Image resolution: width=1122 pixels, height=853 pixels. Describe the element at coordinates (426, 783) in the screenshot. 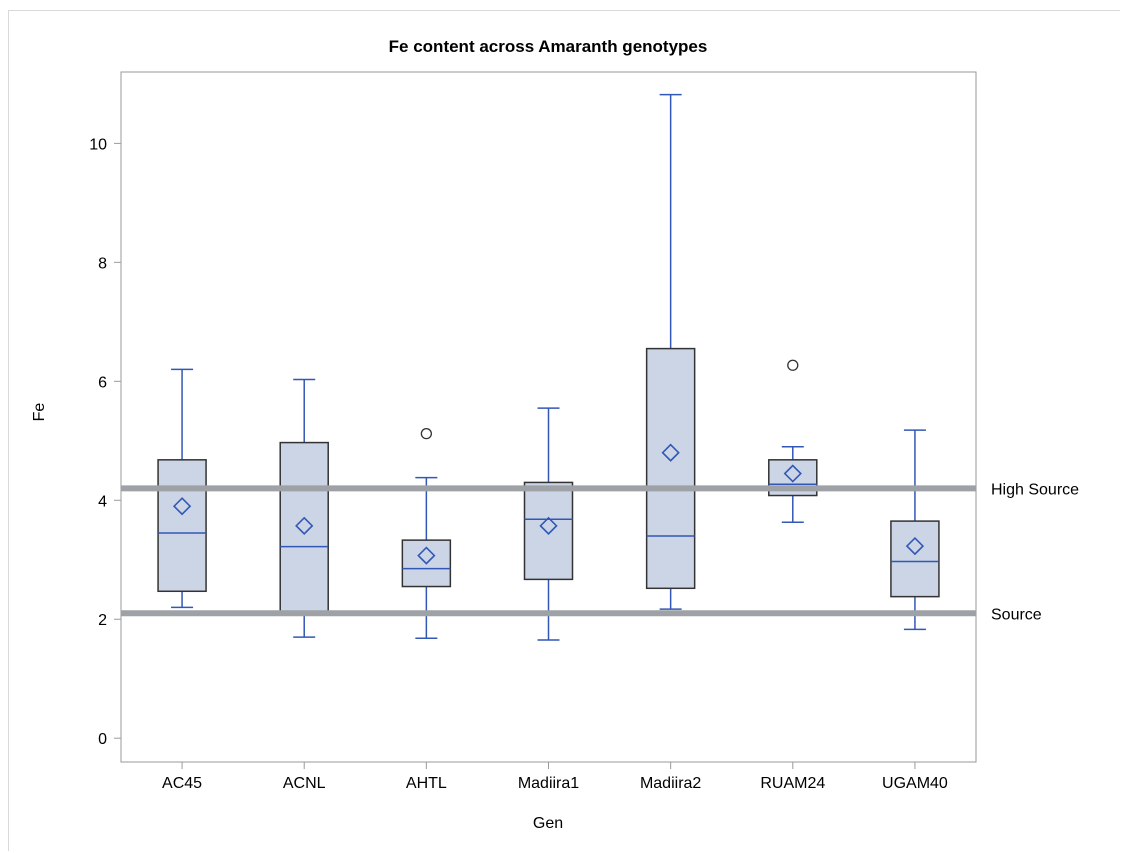

I see `x-tick-label: AHTL` at that location.